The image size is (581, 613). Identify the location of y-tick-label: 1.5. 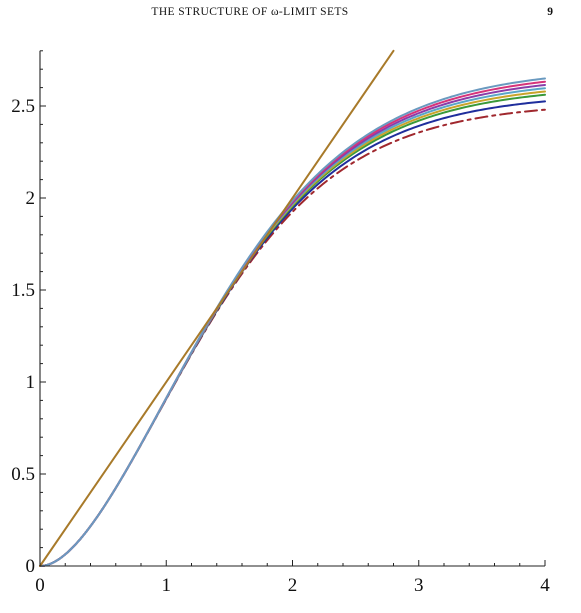
(23, 290).